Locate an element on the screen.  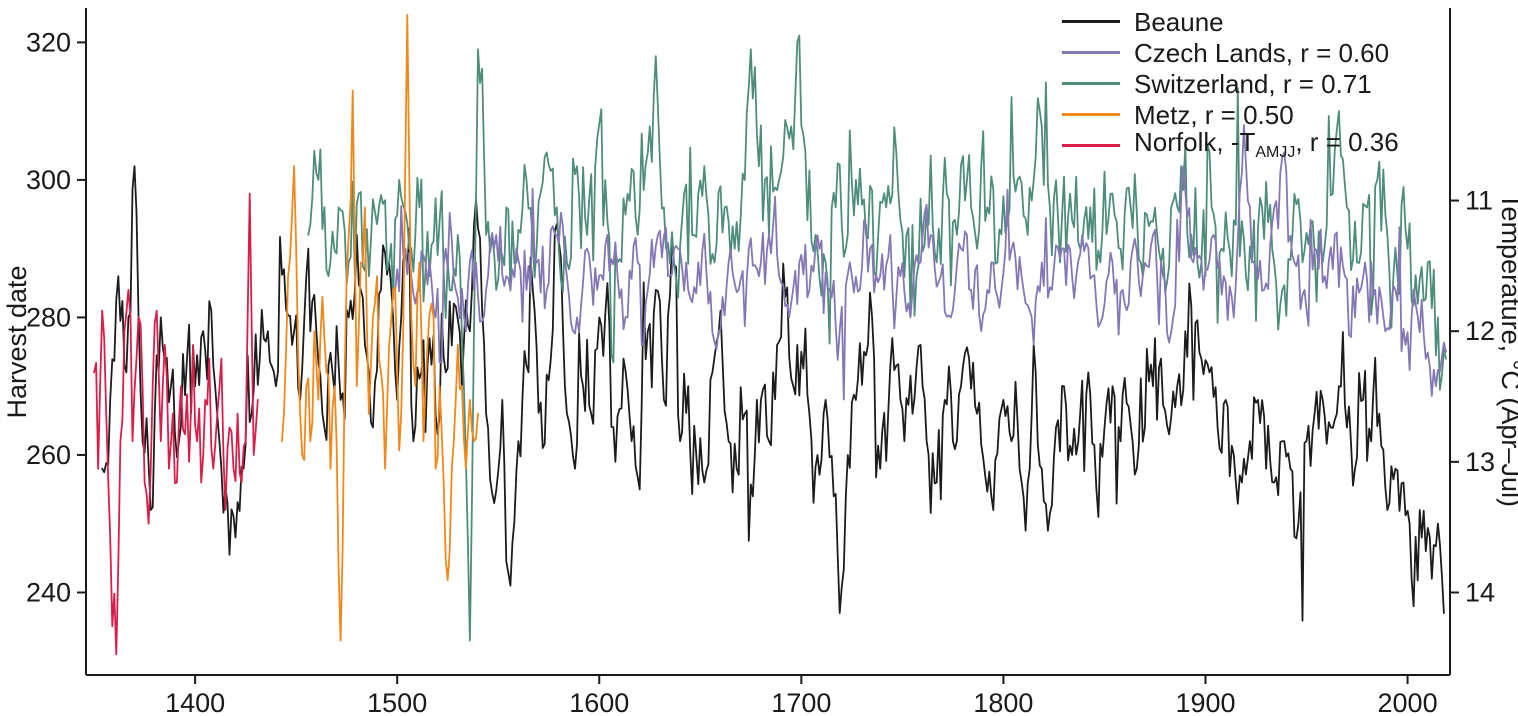
x-axis-tick-label: 1800 is located at coordinates (1003, 702).